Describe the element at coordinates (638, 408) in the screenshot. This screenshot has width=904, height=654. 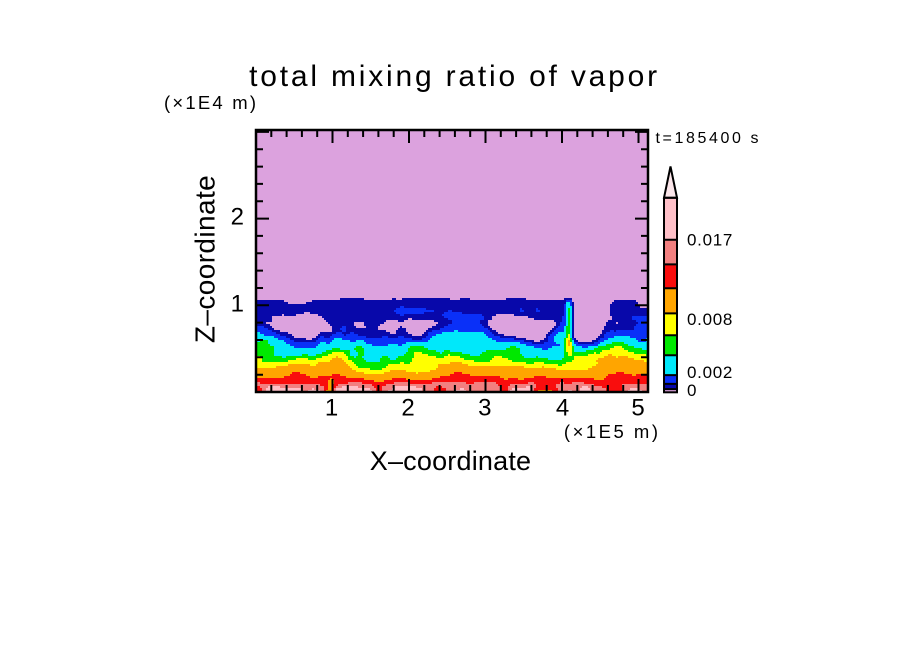
I see `svg-text: 5` at that location.